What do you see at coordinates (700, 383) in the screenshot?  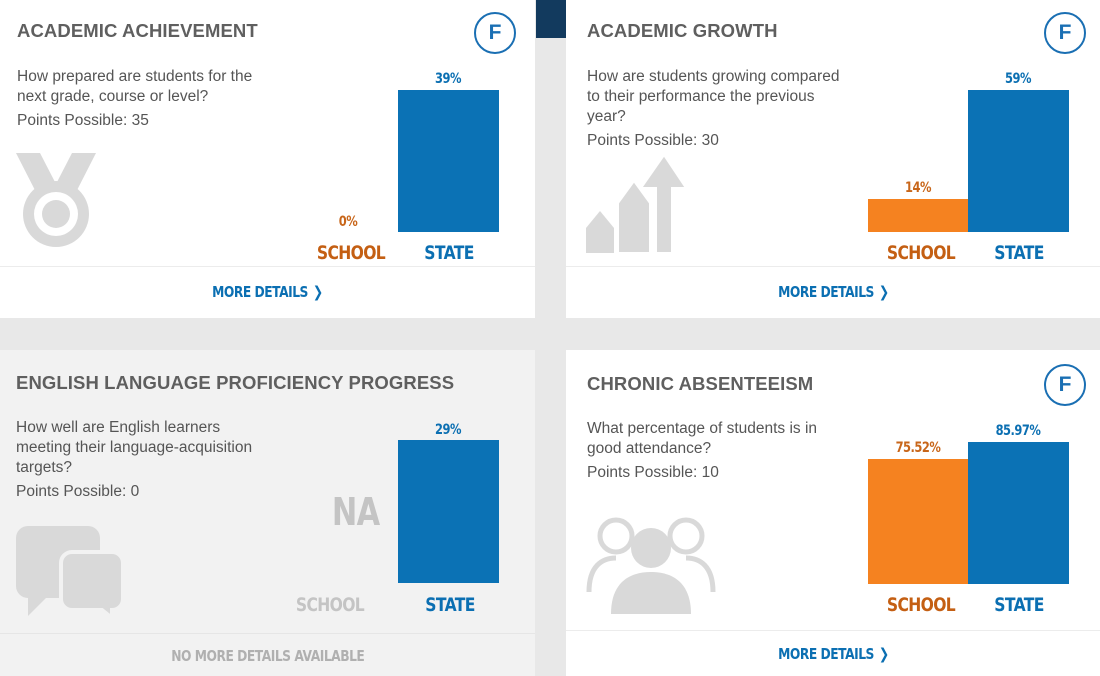 I see `card-title: CHRONIC ABSENTEEISM` at bounding box center [700, 383].